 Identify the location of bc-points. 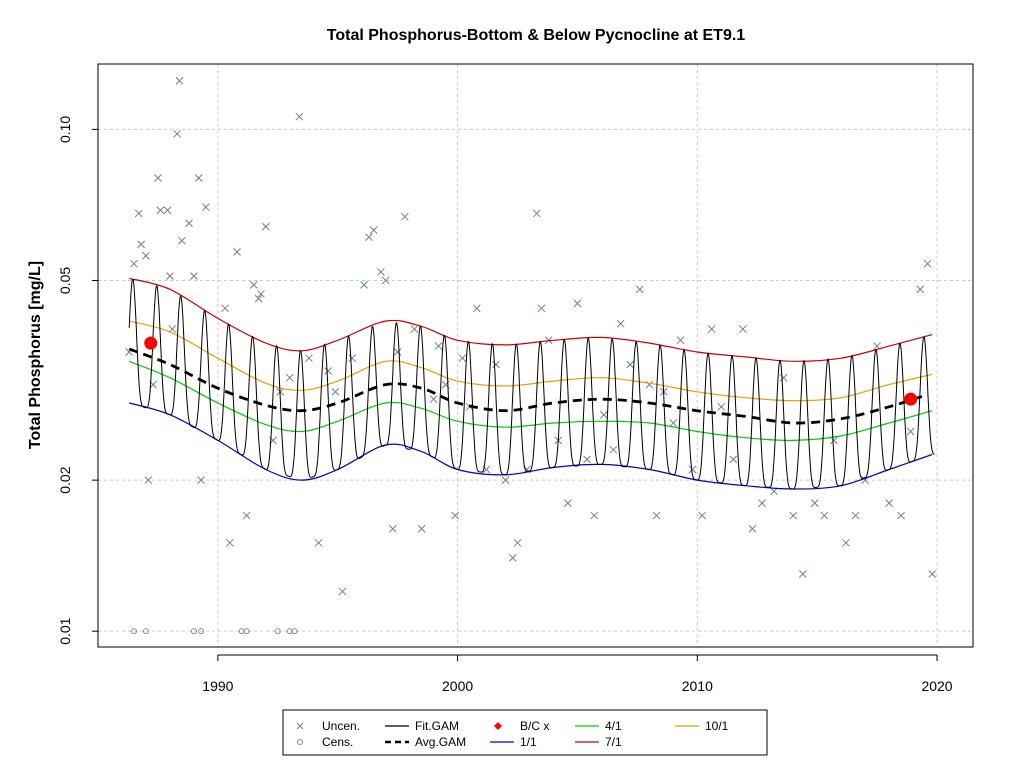
(531, 371).